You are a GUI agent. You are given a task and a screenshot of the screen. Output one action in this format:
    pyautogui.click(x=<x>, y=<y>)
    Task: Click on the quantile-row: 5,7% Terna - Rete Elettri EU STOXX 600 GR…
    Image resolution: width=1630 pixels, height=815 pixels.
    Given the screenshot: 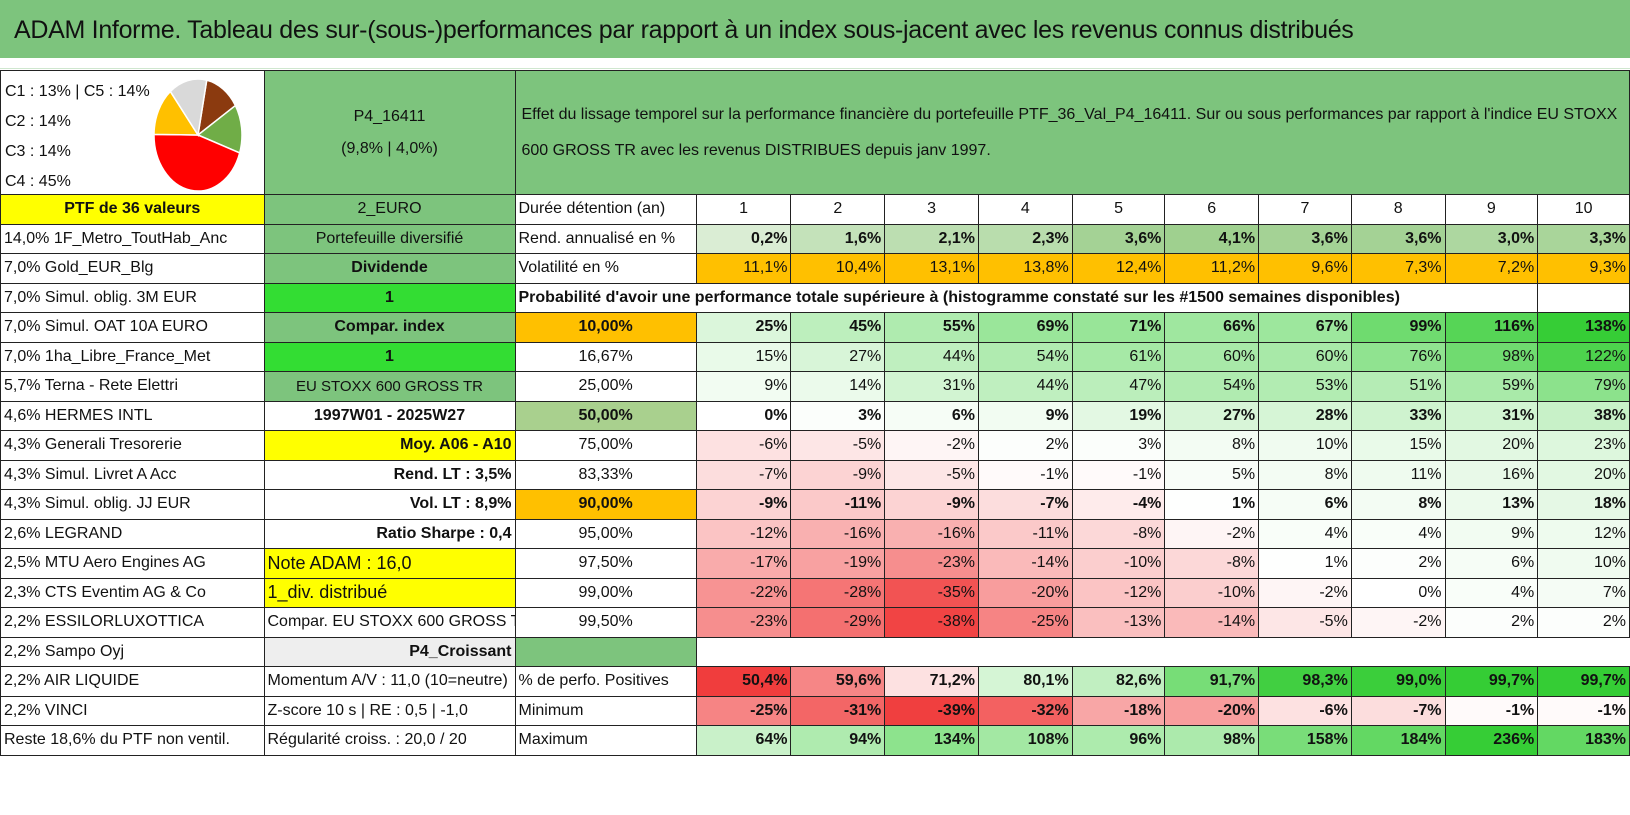 What is the action you would take?
    pyautogui.click(x=815, y=386)
    